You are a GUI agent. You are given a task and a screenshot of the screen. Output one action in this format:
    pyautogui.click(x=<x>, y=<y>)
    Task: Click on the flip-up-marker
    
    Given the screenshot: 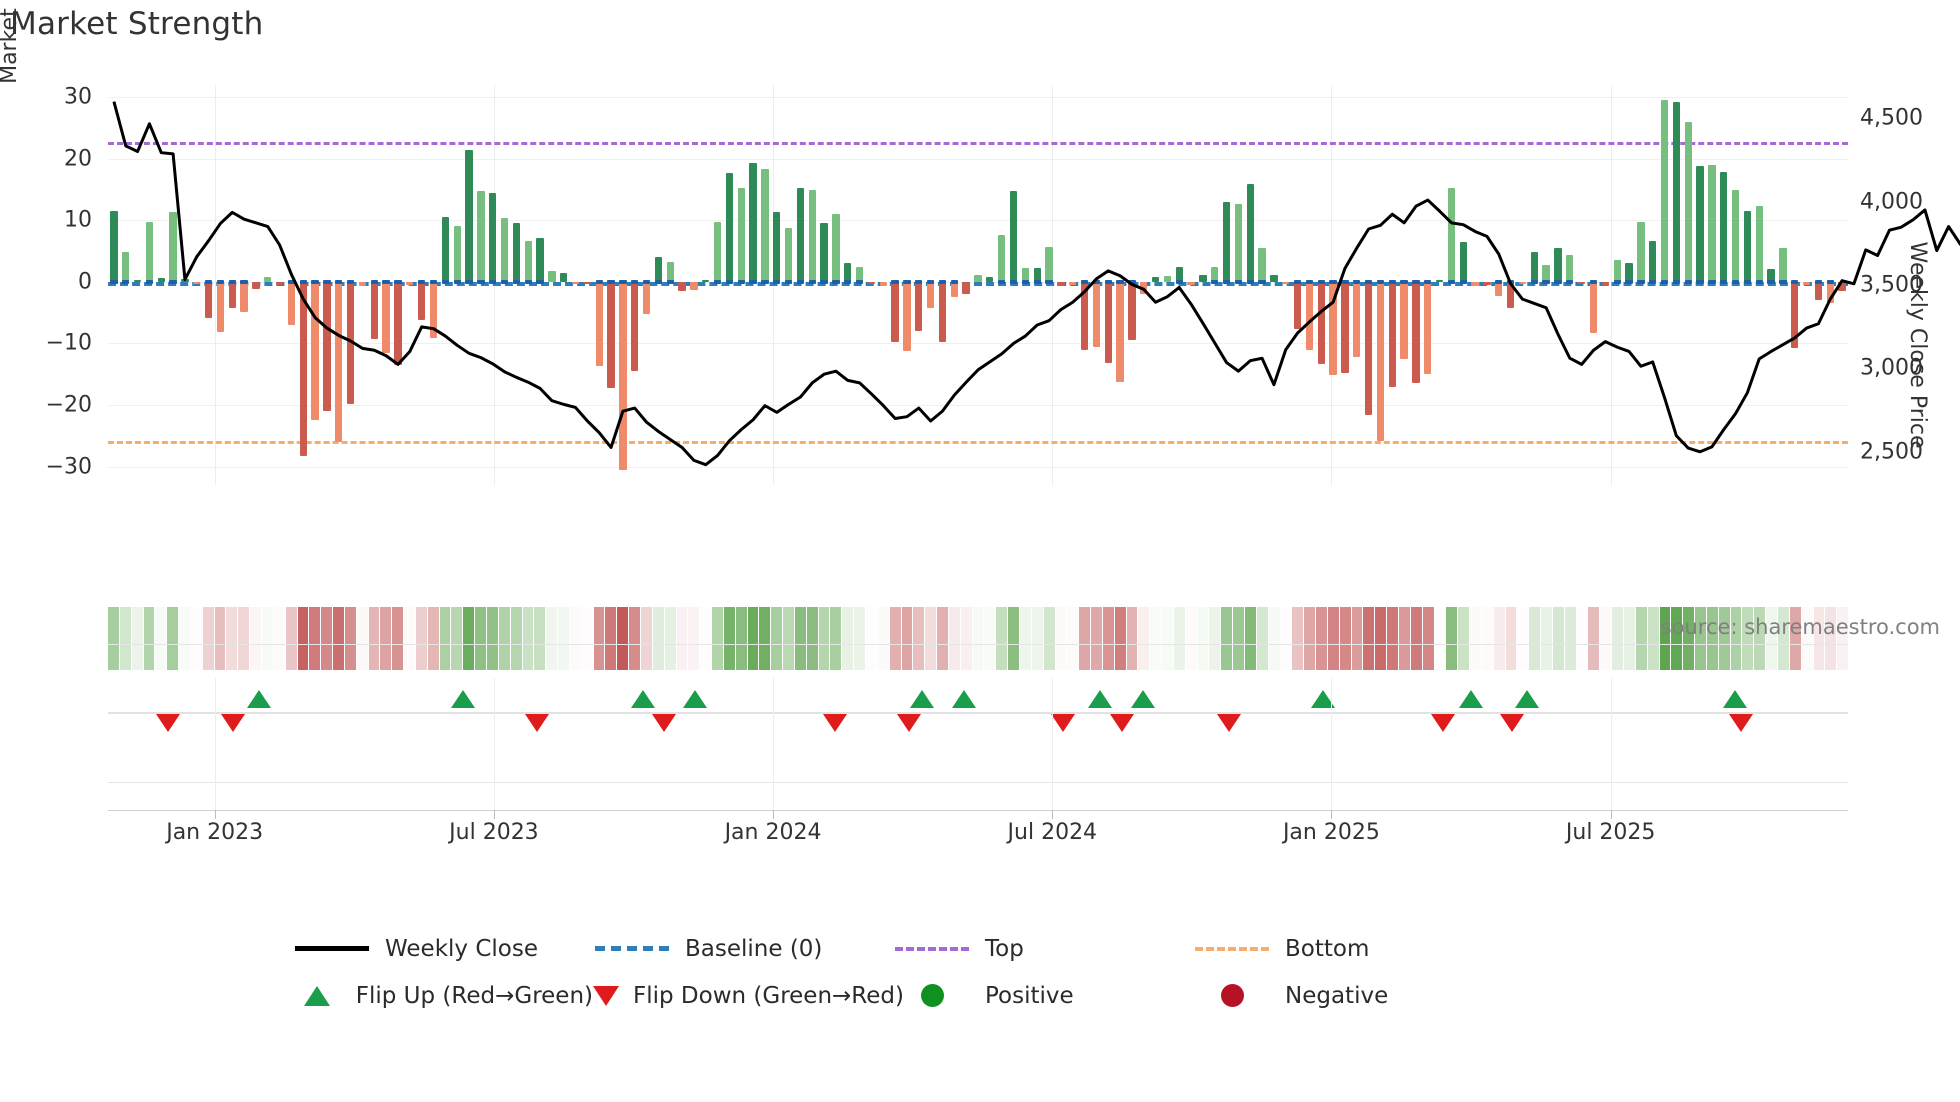 What is the action you would take?
    pyautogui.click(x=642, y=699)
    